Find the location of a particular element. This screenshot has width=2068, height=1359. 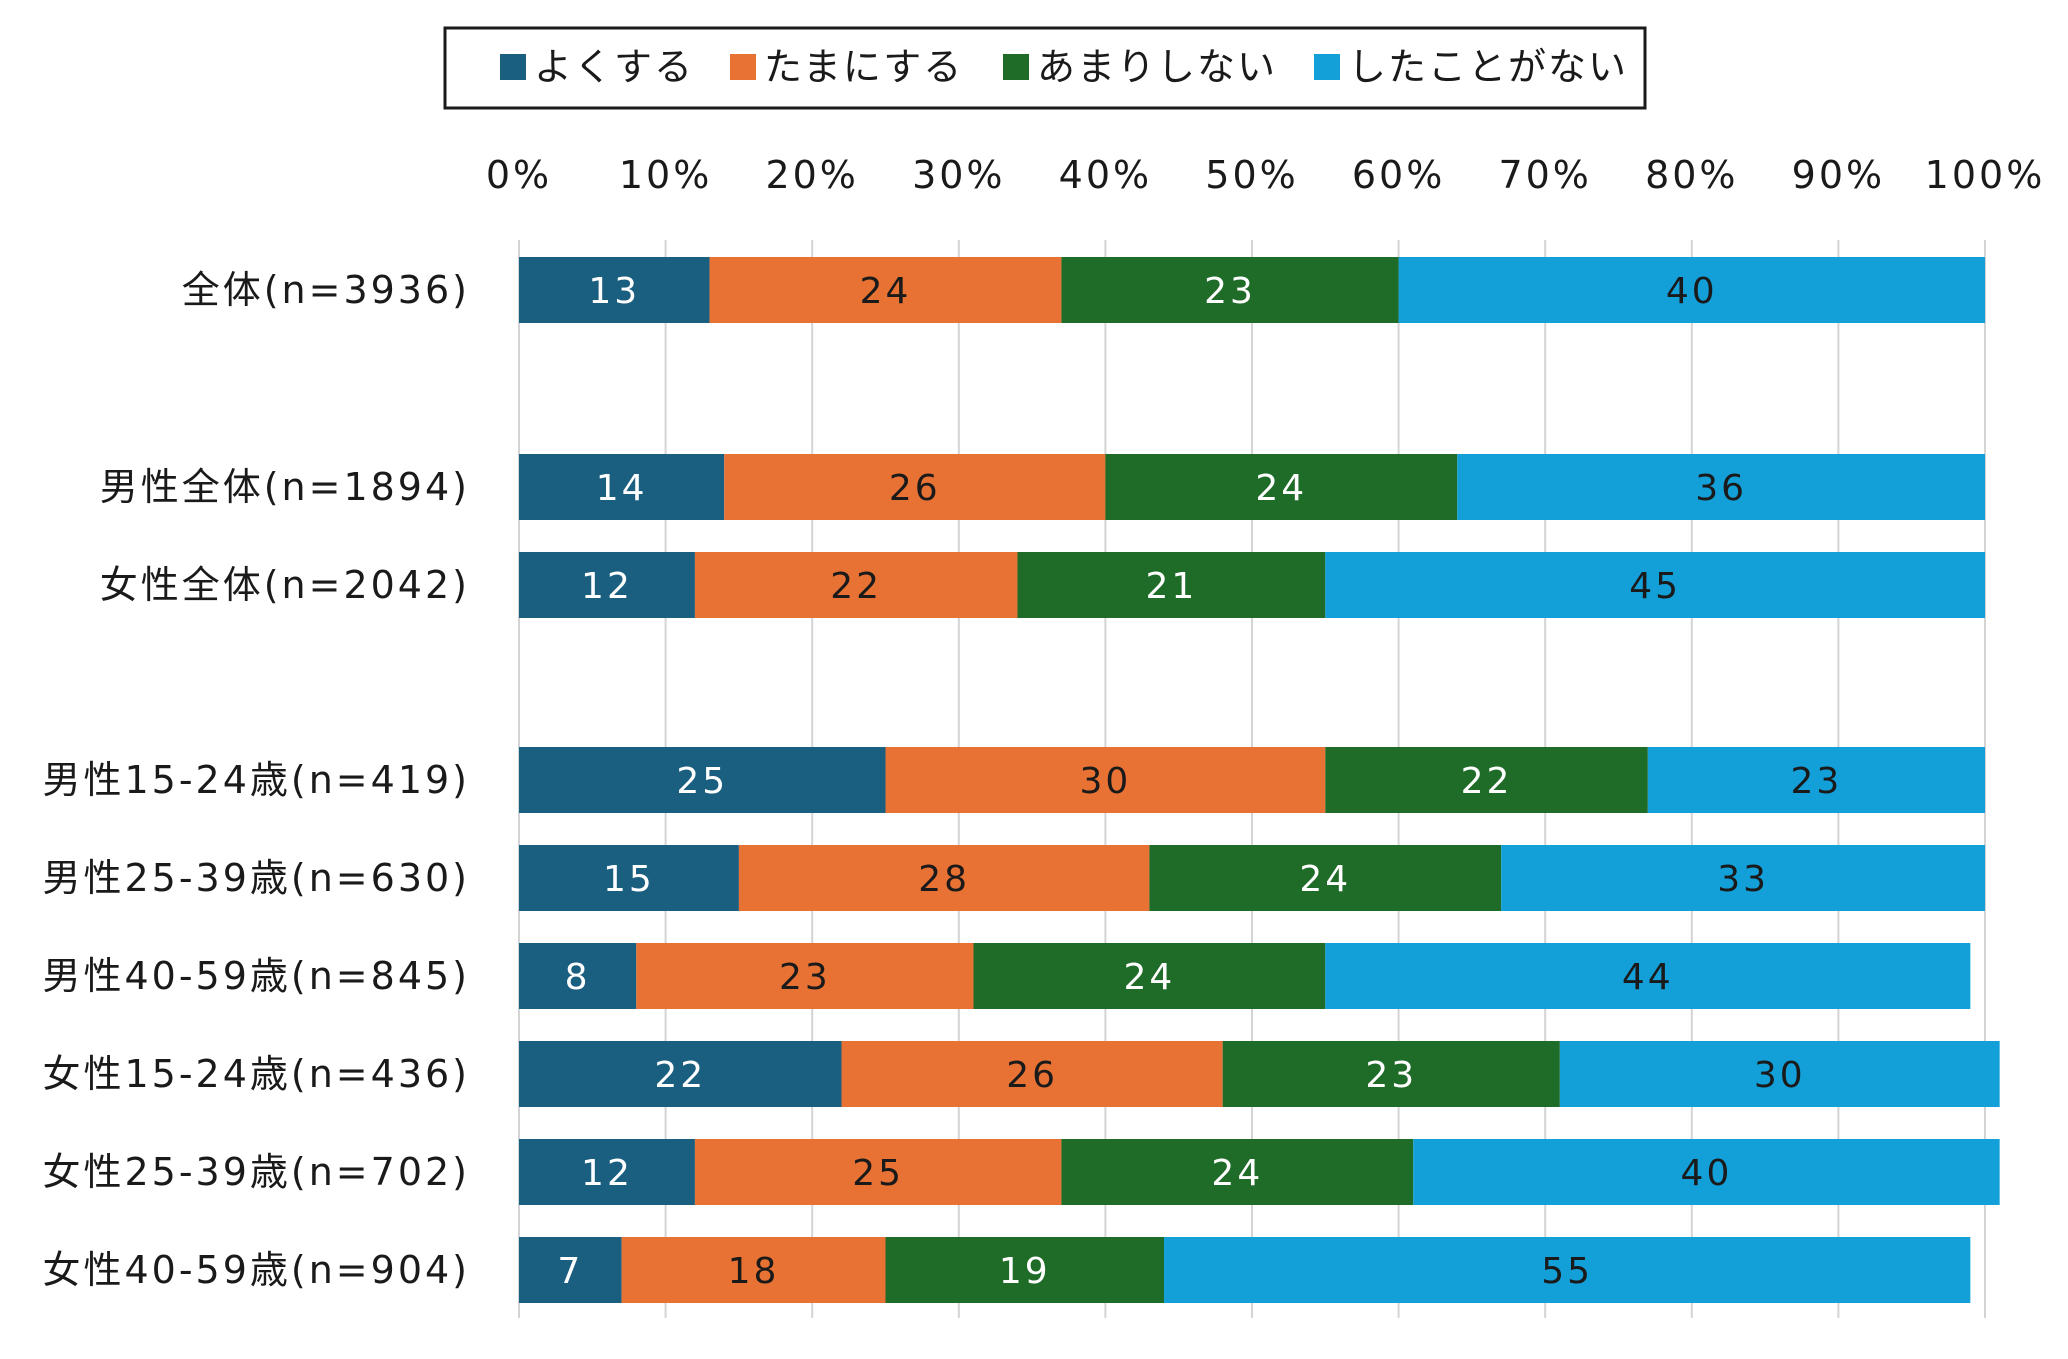

data-label: 30 is located at coordinates (1105, 781).